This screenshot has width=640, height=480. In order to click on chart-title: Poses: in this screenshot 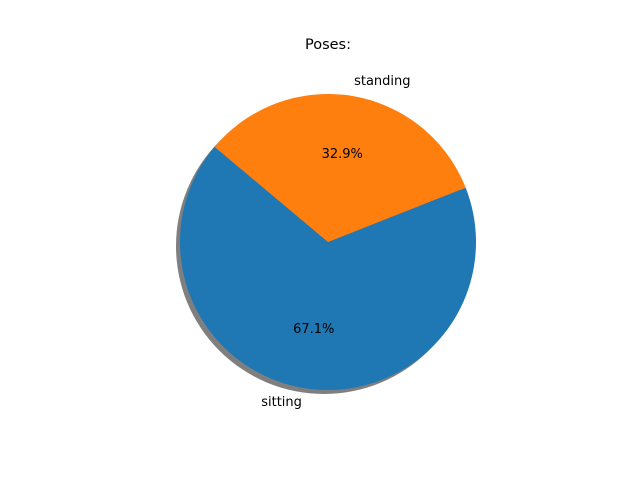, I will do `click(328, 45)`.